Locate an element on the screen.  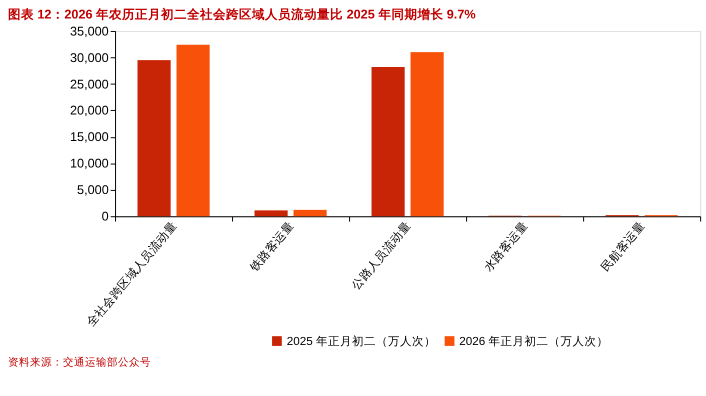
y-tick-label: 0 is located at coordinates (105, 217).